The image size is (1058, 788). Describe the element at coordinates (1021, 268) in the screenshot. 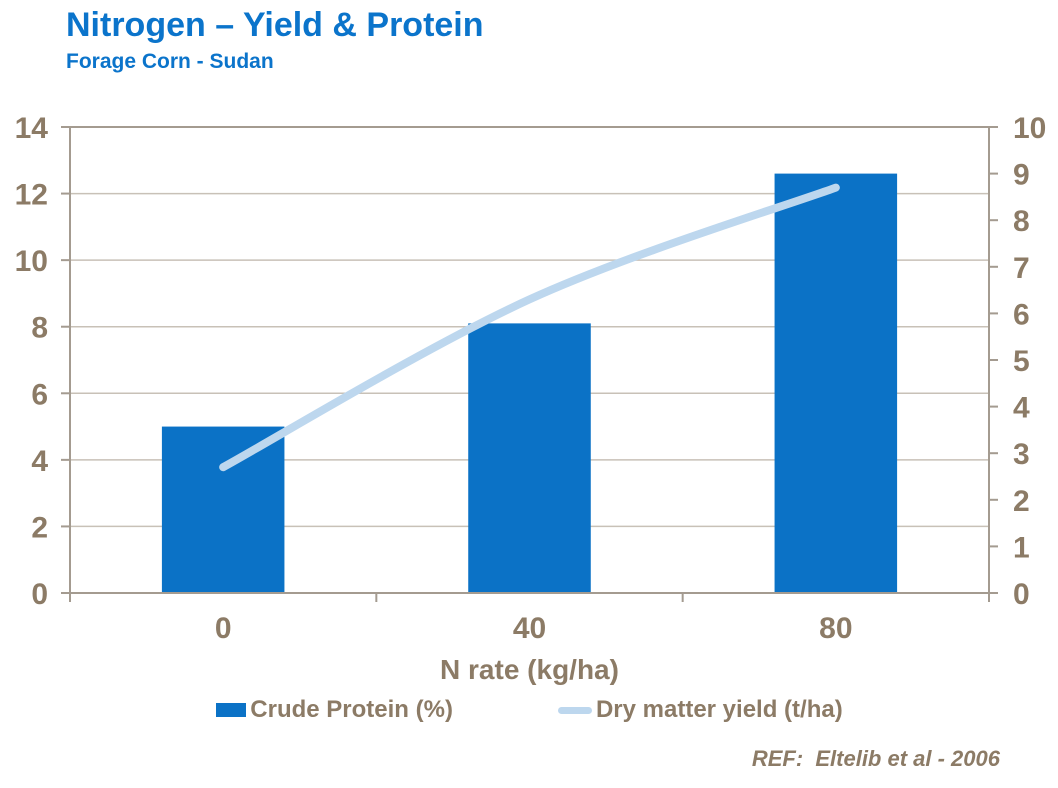

I see `right-axis-tick-label: 7` at that location.